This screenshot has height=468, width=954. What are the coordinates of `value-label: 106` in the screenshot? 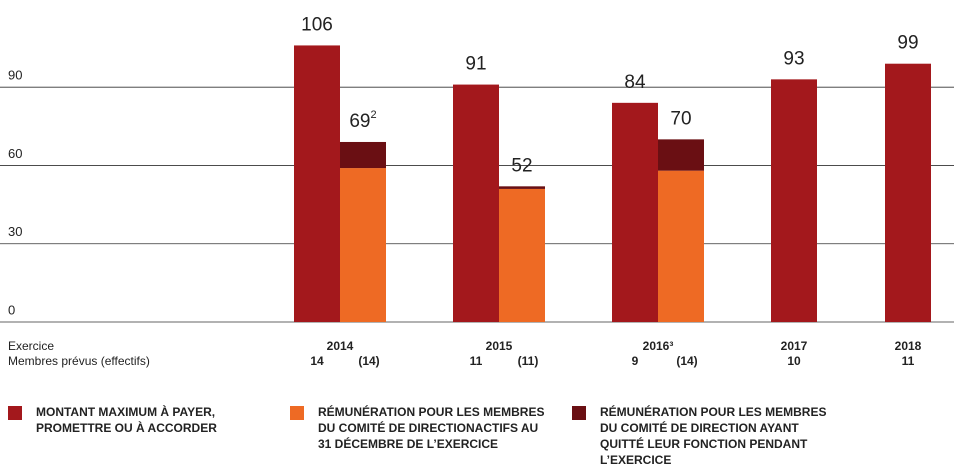 It's located at (317, 24).